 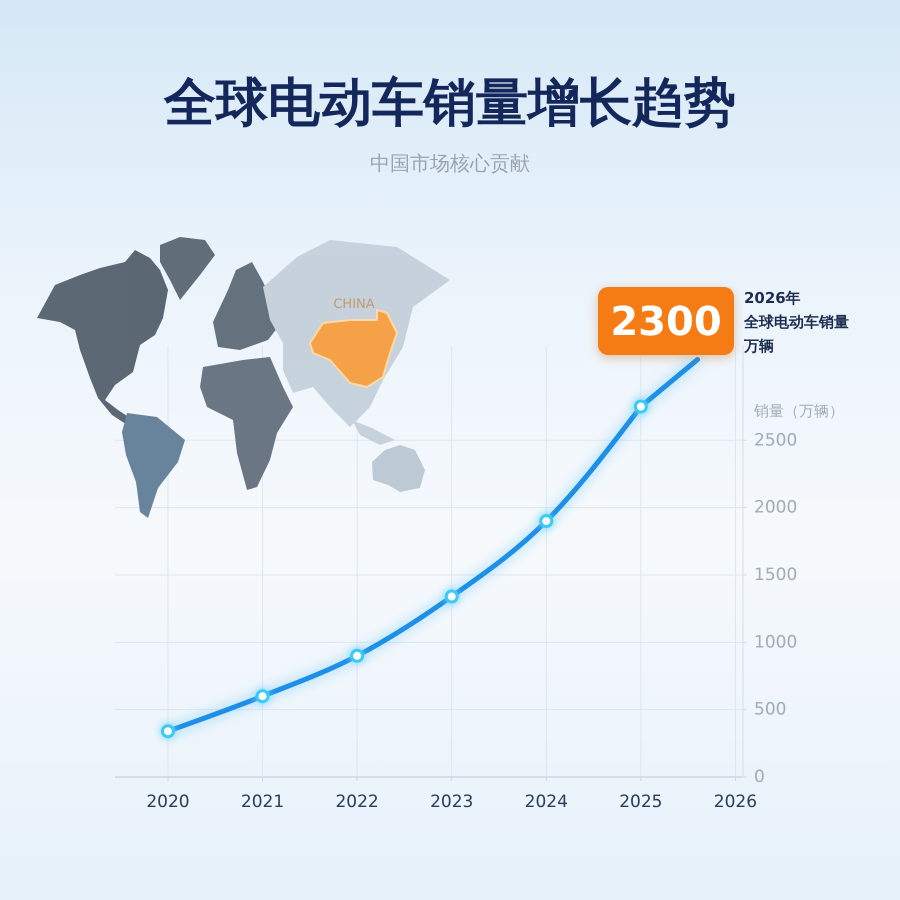 What do you see at coordinates (776, 508) in the screenshot?
I see `y-tick-label: 2000` at bounding box center [776, 508].